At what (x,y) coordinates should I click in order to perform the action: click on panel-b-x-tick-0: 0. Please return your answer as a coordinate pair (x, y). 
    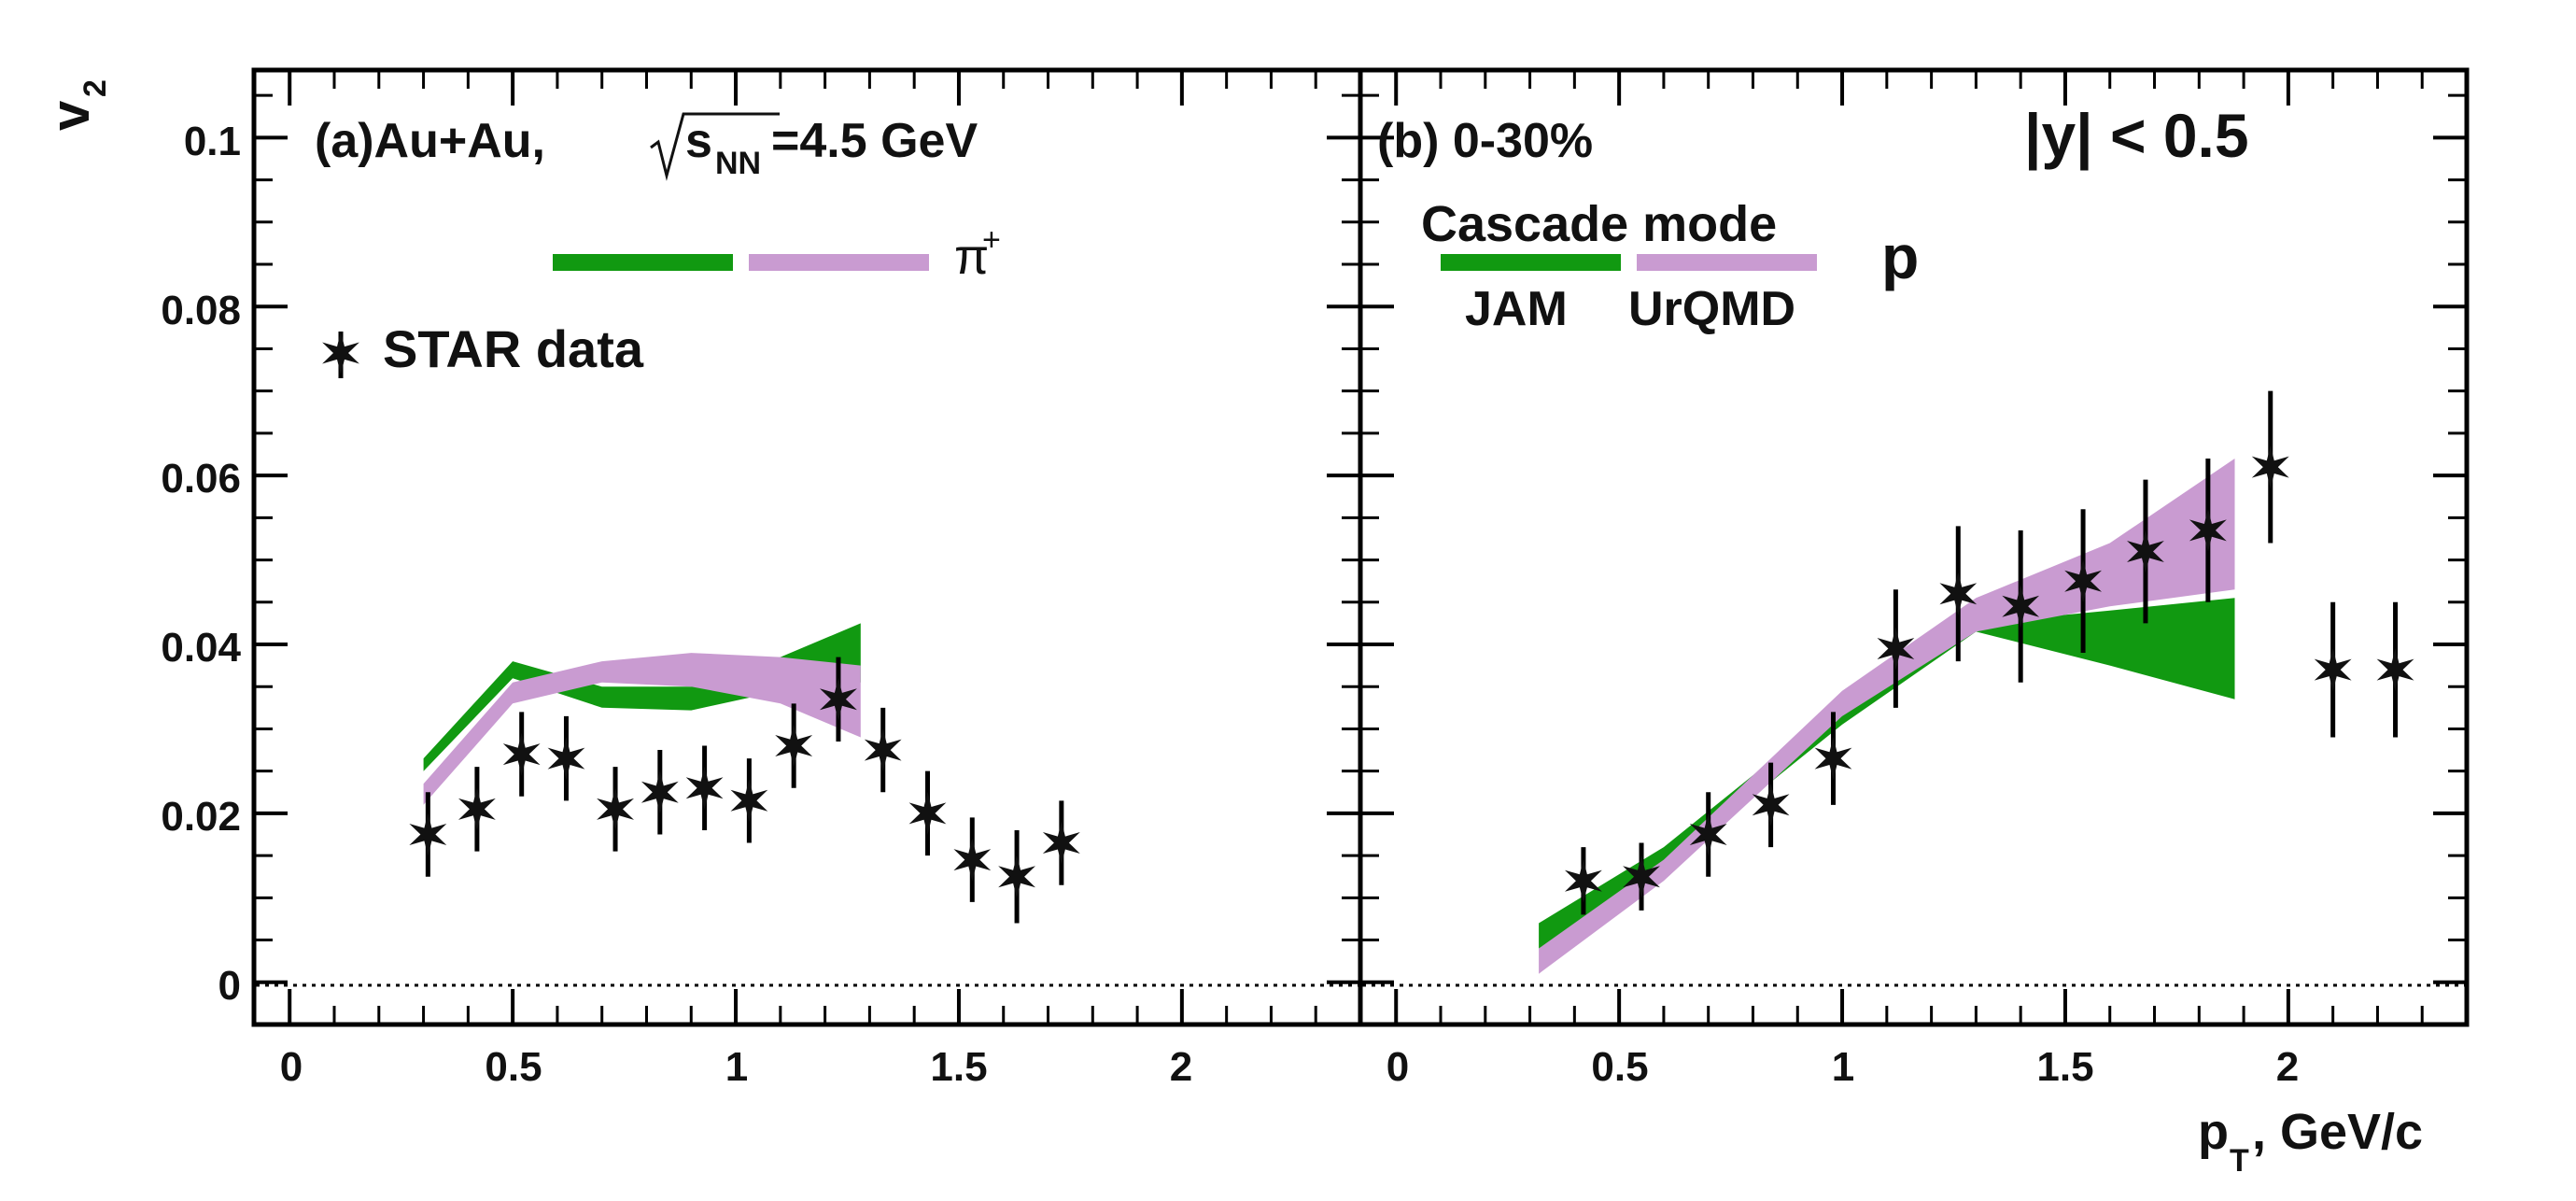
    Looking at the image, I should click on (1398, 1067).